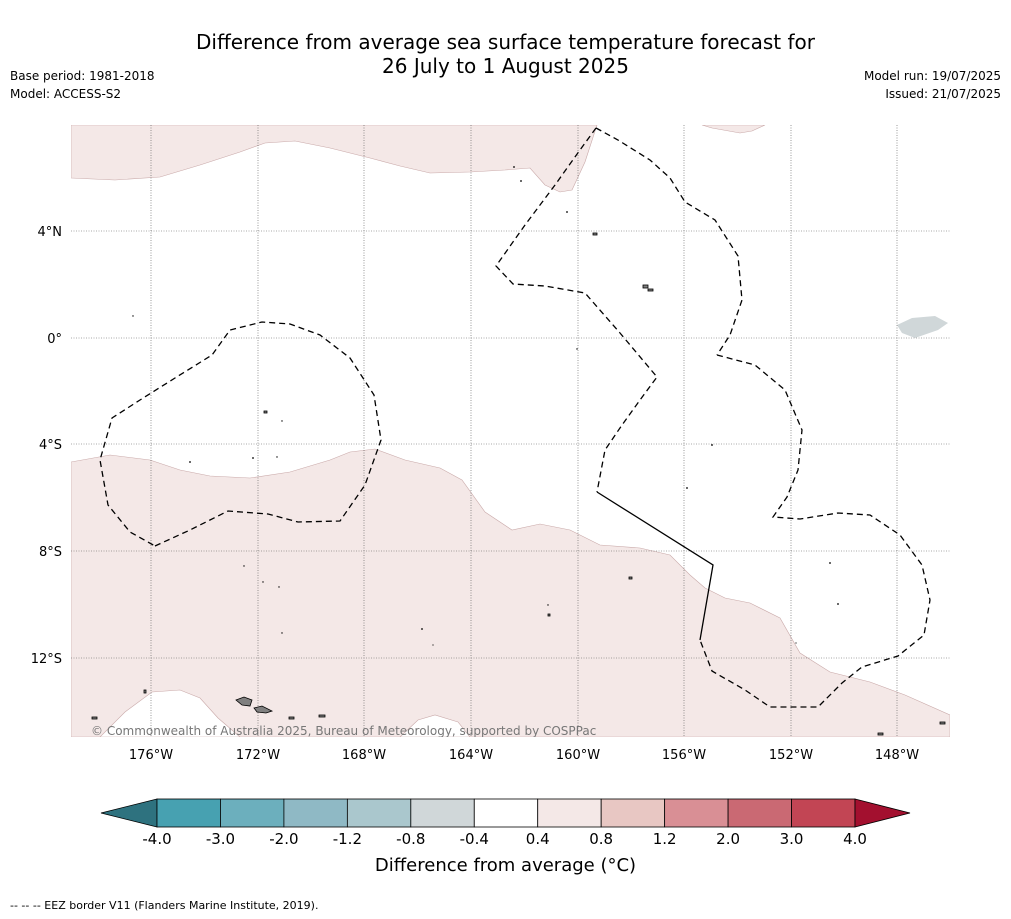  I want to click on colorbar-tick-label: -2.0, so click(283, 839).